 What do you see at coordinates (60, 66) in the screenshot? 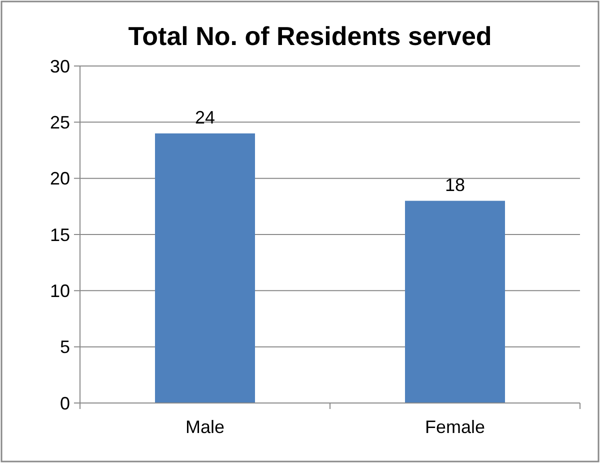
I see `y-tick-label: 30` at bounding box center [60, 66].